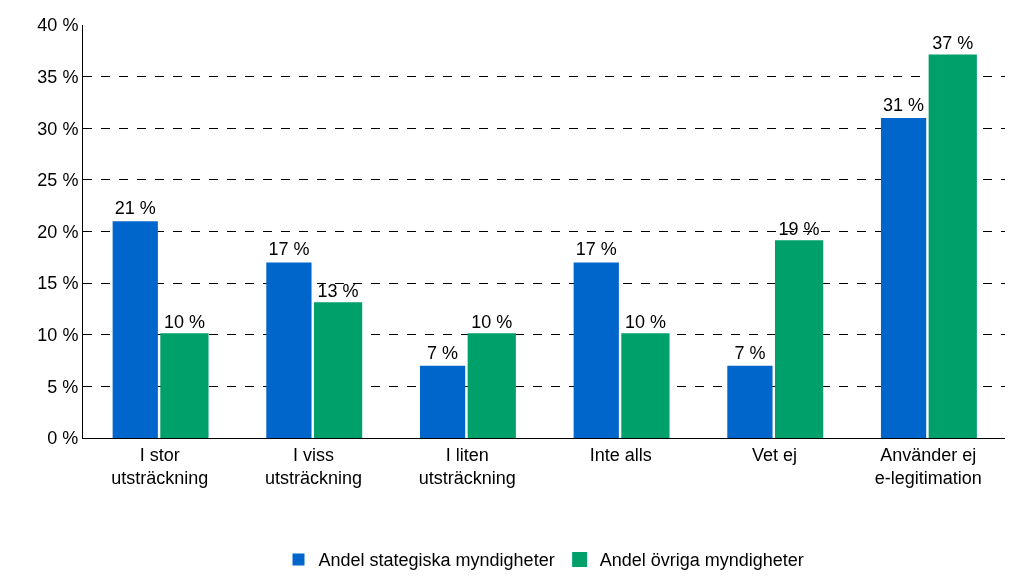  What do you see at coordinates (338, 290) in the screenshot?
I see `data-label: 13 %` at bounding box center [338, 290].